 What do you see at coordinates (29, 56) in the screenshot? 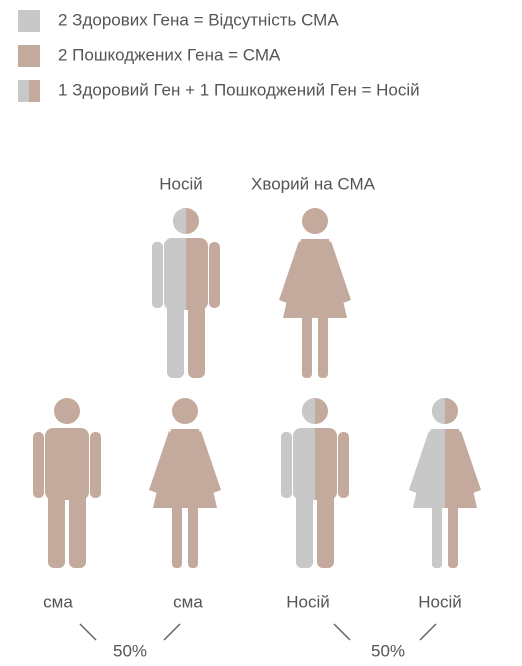
I see `swatch-sma` at bounding box center [29, 56].